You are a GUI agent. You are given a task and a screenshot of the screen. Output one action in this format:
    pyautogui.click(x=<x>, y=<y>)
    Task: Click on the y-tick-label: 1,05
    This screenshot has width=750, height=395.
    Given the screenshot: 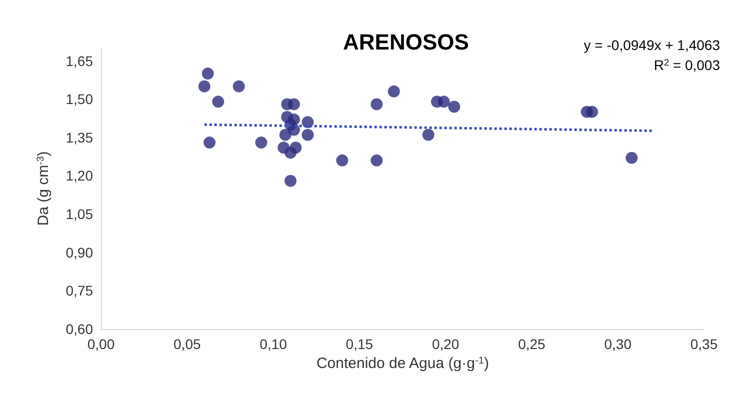 What is the action you would take?
    pyautogui.click(x=80, y=214)
    